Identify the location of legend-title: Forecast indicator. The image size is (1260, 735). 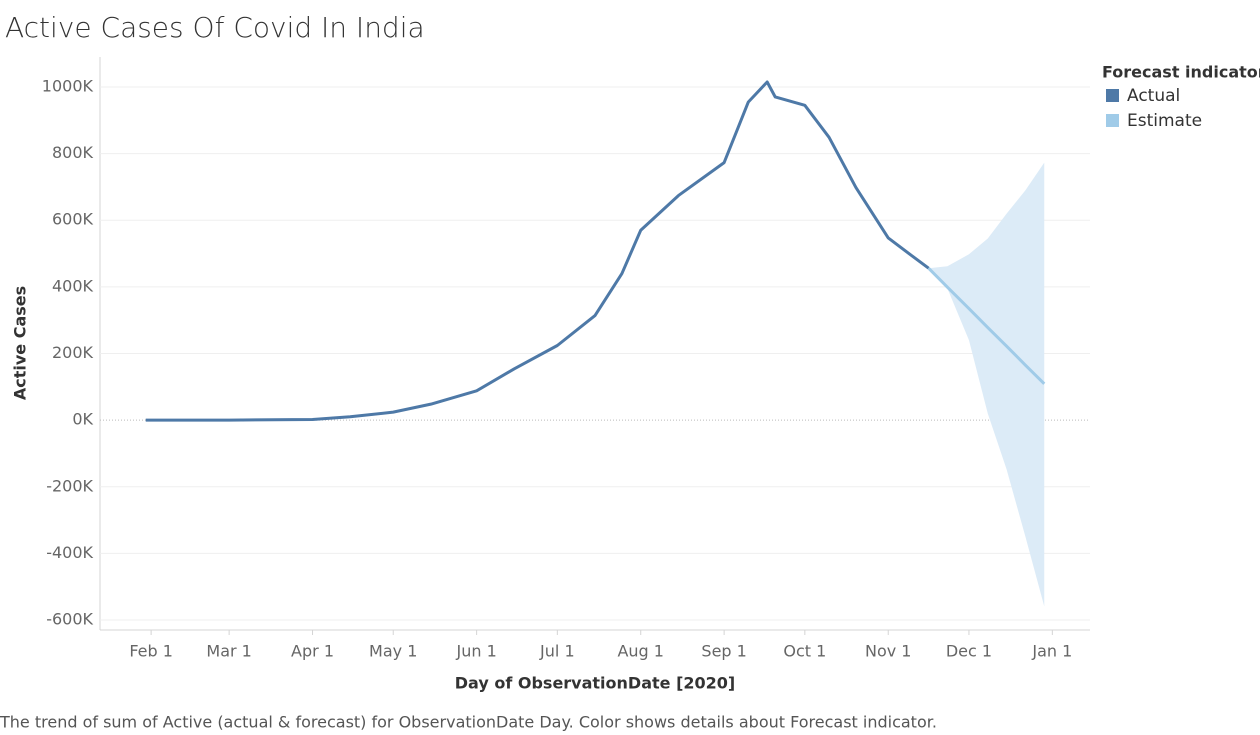
(1181, 72).